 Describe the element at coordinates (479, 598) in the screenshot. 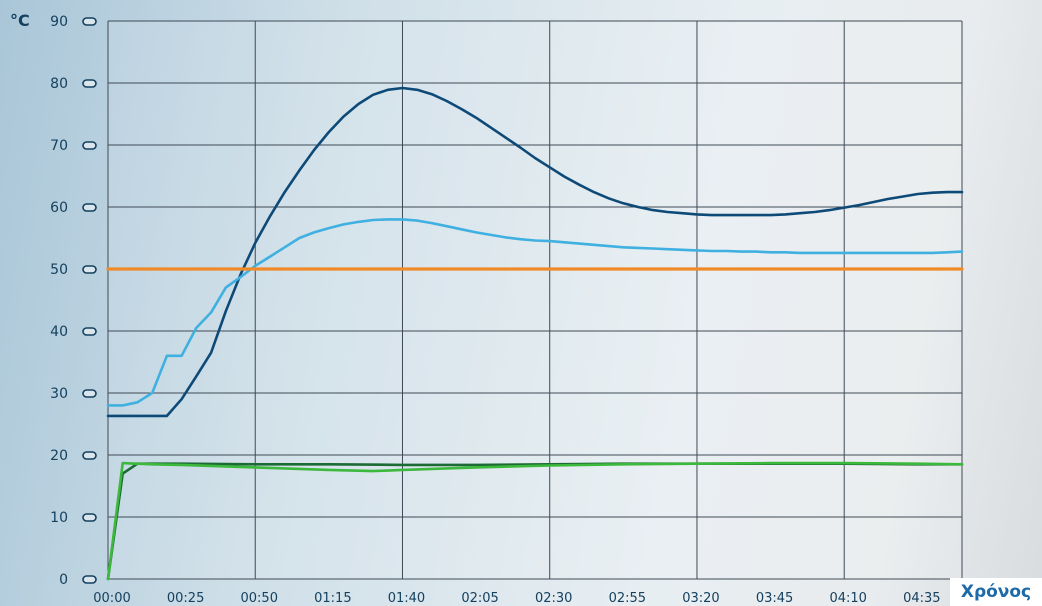

I see `x-tick-label: 02:05` at that location.